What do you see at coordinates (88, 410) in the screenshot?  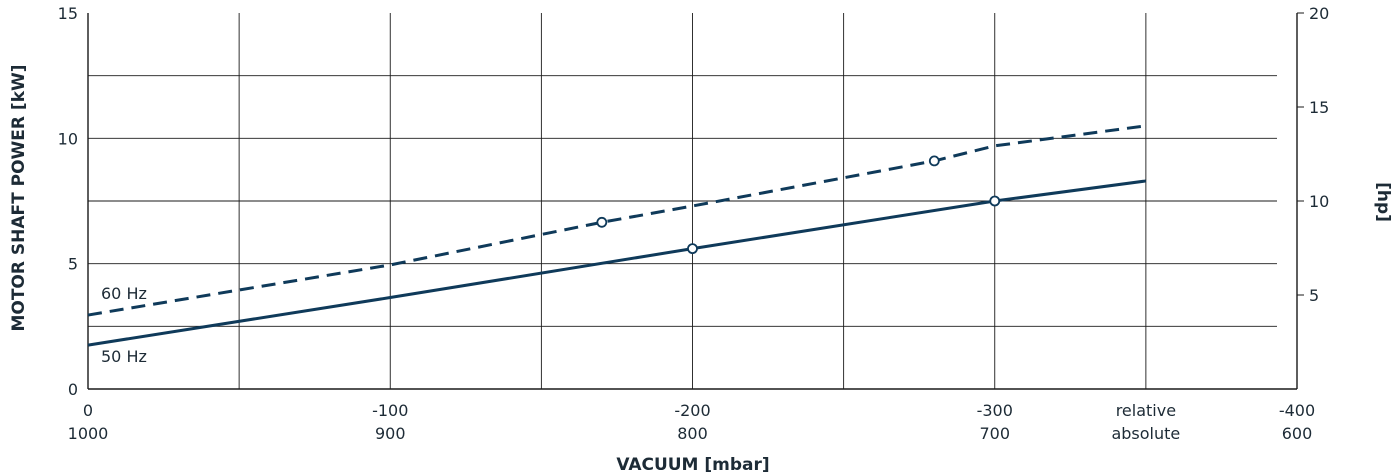 I see `x-tick-label-relative: 0` at bounding box center [88, 410].